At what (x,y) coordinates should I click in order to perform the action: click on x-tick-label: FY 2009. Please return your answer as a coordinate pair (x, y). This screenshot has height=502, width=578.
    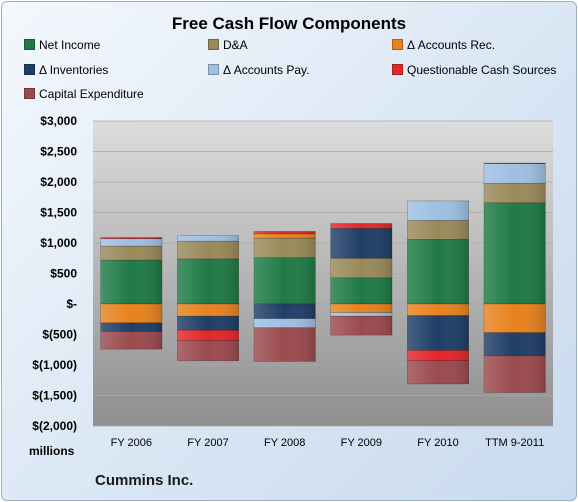
    Looking at the image, I should click on (361, 443).